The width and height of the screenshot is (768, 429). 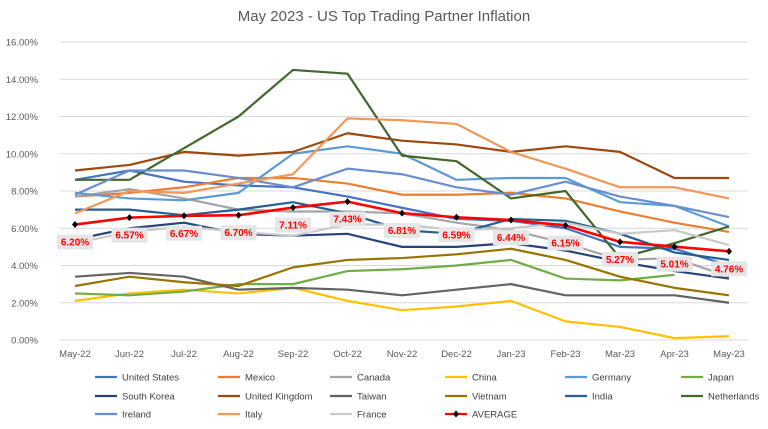 What do you see at coordinates (485, 378) in the screenshot?
I see `legend-label: China` at bounding box center [485, 378].